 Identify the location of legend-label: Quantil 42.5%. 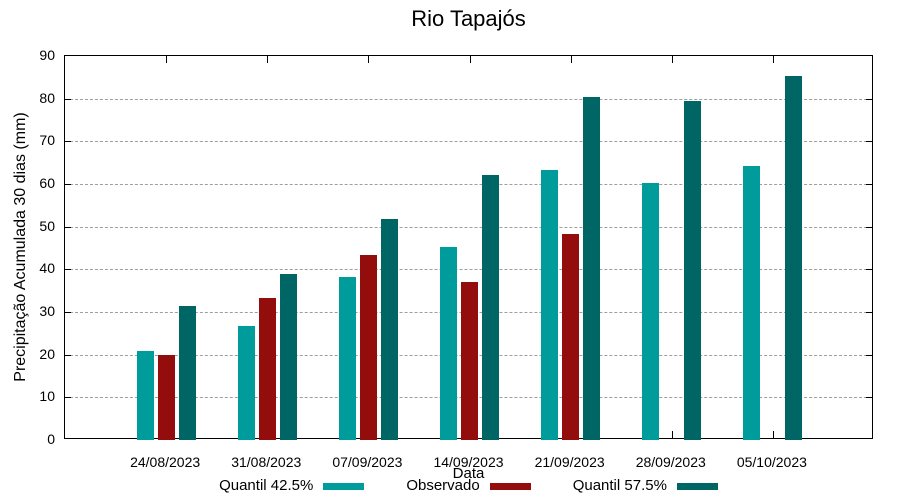
(266, 485).